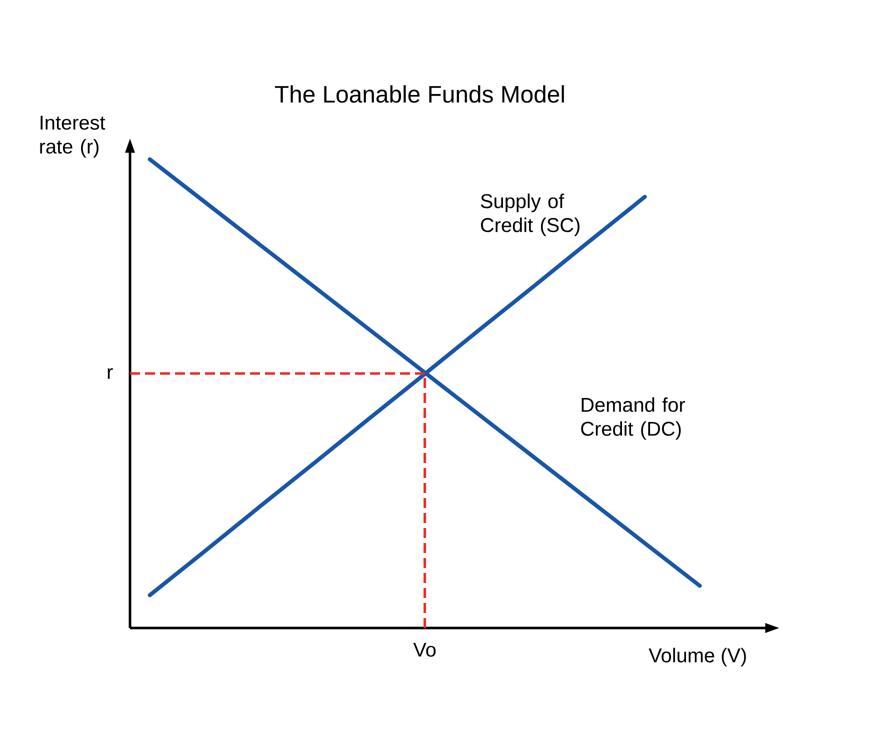 The height and width of the screenshot is (744, 875). What do you see at coordinates (419, 94) in the screenshot?
I see `chart-title: The Loanable Funds Model` at bounding box center [419, 94].